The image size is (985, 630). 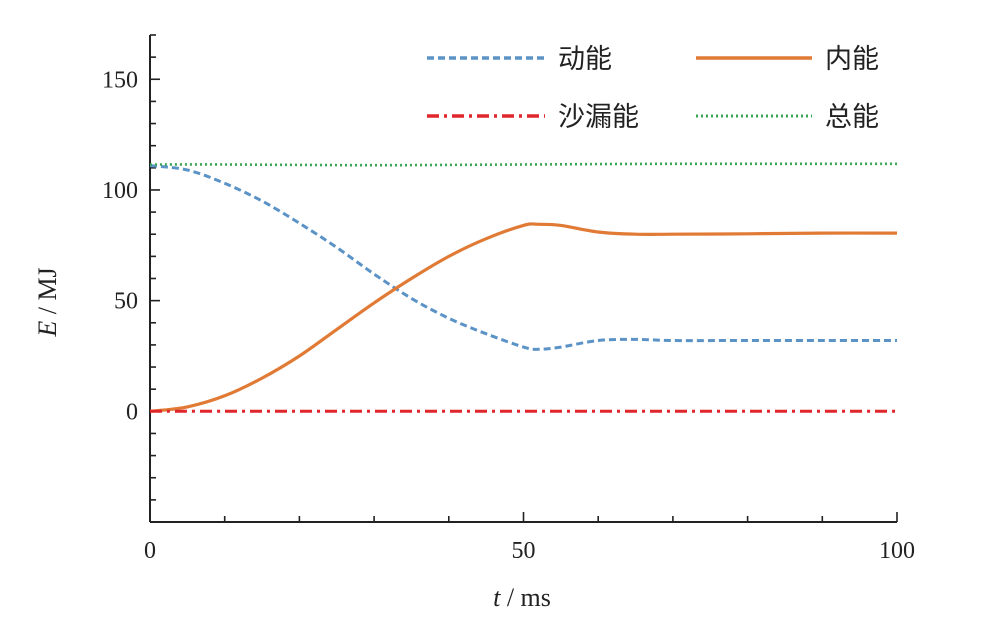 I want to click on total-energy-line, so click(x=523, y=164).